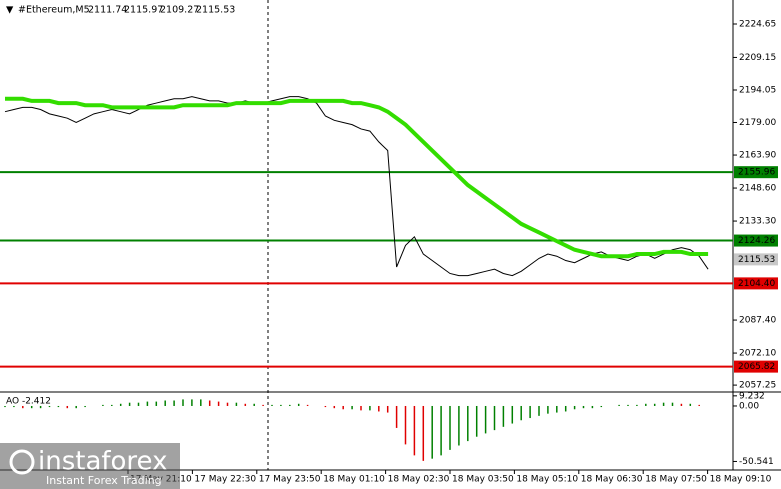 The image size is (781, 489). I want to click on ohlc-open: 2111.74, so click(107, 10).